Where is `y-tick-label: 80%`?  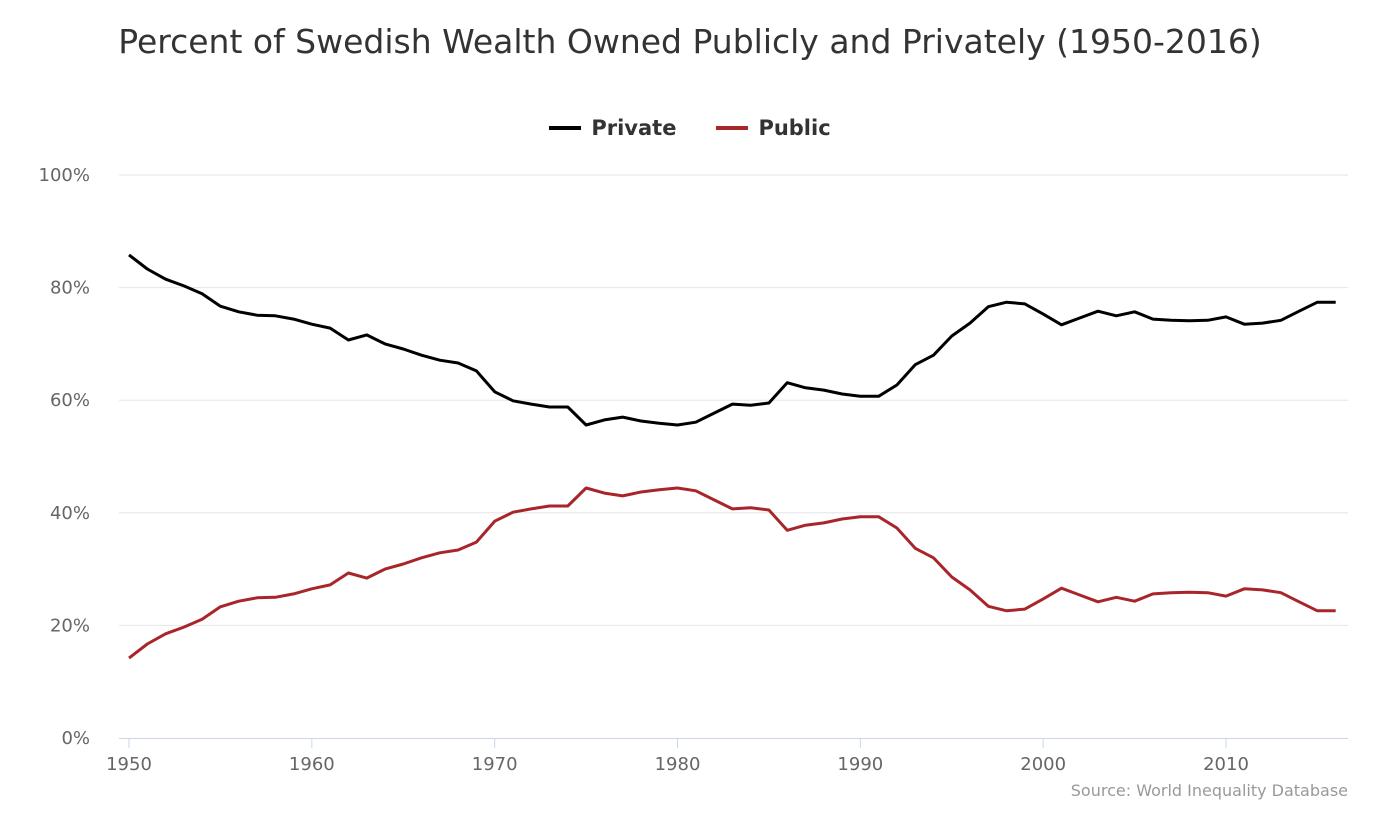
y-tick-label: 80% is located at coordinates (70, 288).